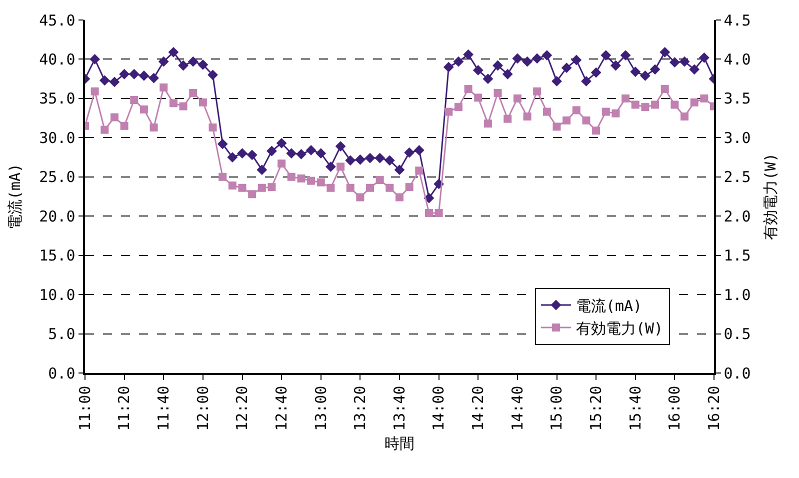 Image resolution: width=799 pixels, height=478 pixels. I want to click on y2-tick-label: 2.0, so click(737, 216).